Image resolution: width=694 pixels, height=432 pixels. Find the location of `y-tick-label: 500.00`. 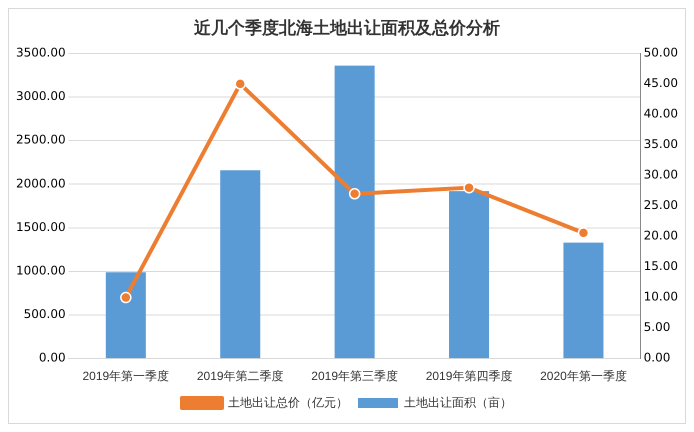

y-tick-label: 500.00 is located at coordinates (45, 314).